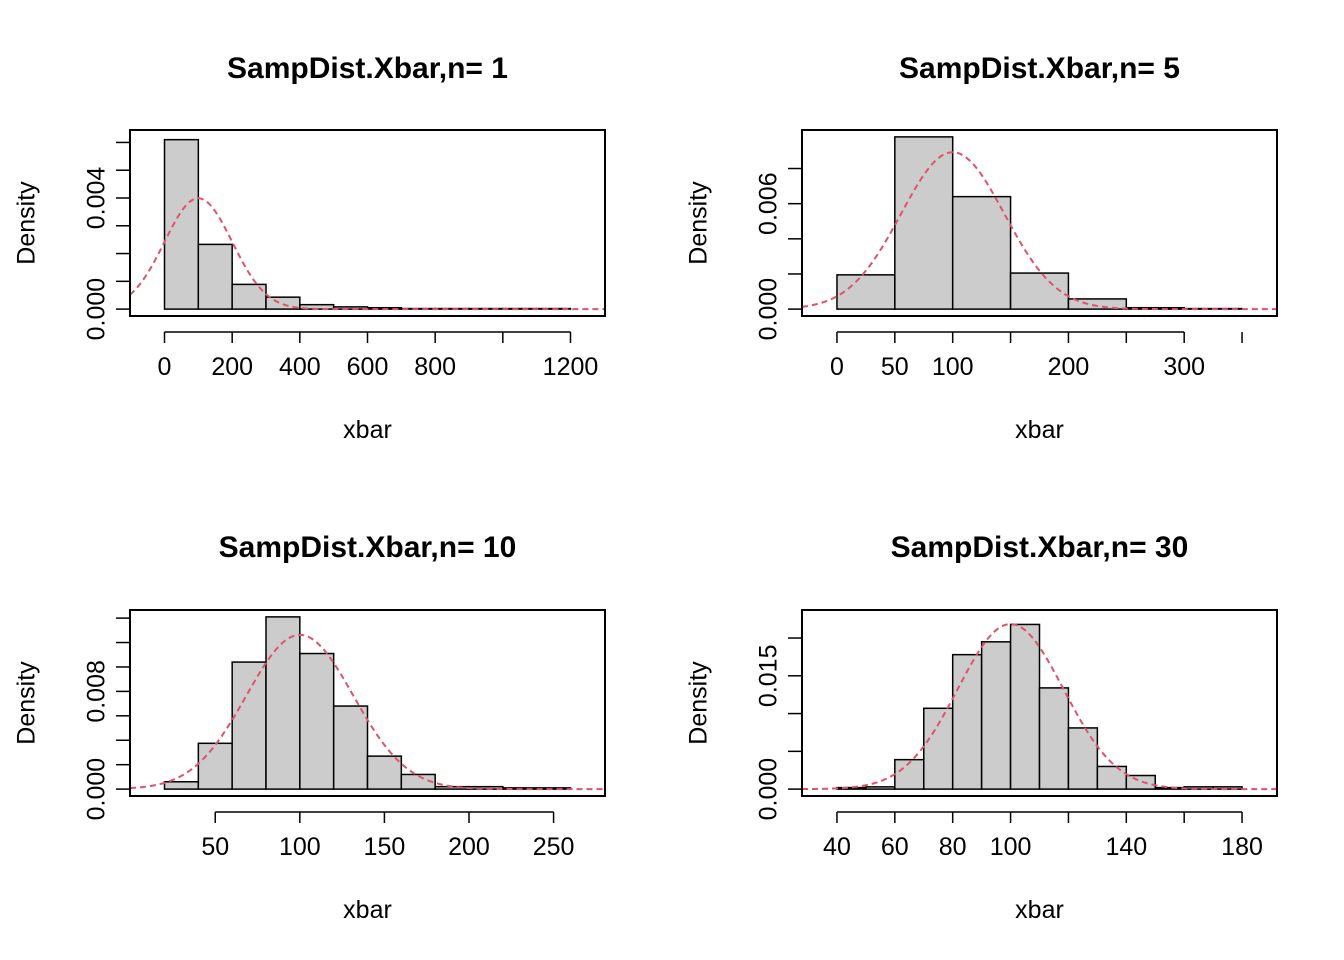 This screenshot has height=960, width=1344. What do you see at coordinates (300, 367) in the screenshot?
I see `x-tick-label: 400` at bounding box center [300, 367].